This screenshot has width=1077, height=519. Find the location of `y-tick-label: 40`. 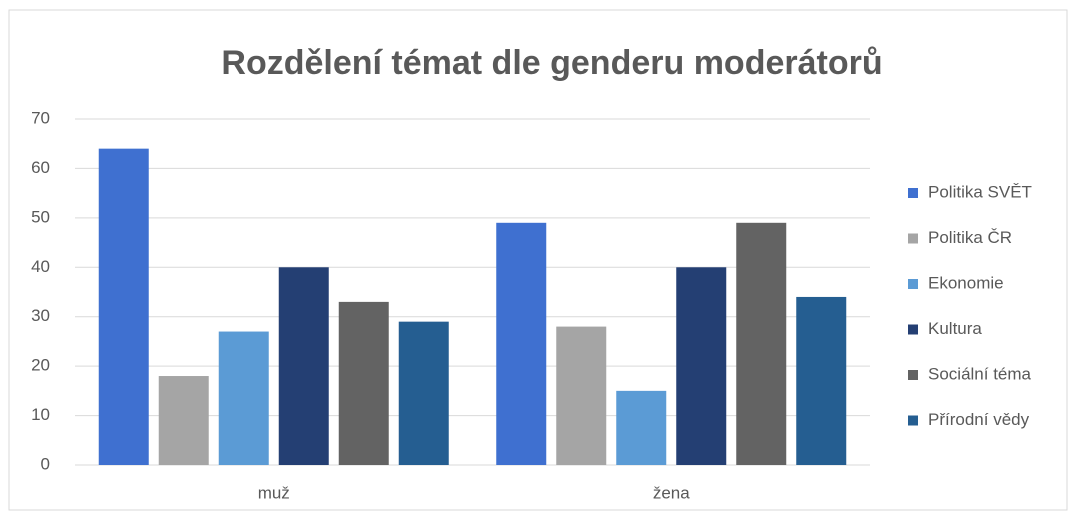

y-tick-label: 40 is located at coordinates (40, 266).